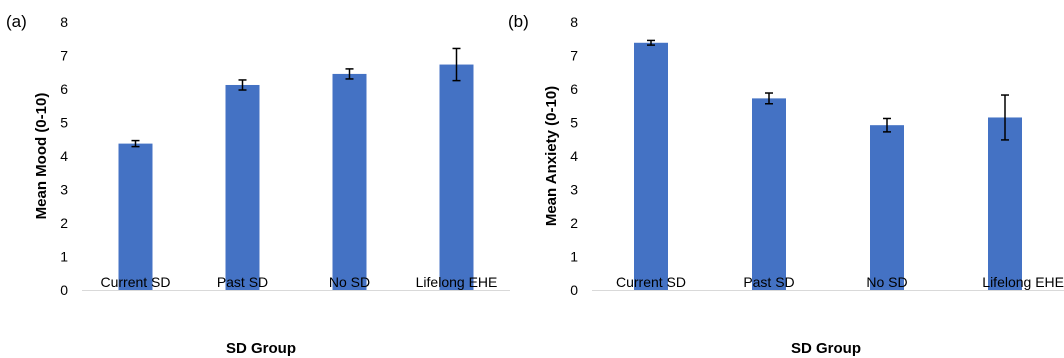 Image resolution: width=1064 pixels, height=358 pixels. Describe the element at coordinates (574, 257) in the screenshot. I see `y-tick-label-b-1: 1` at that location.